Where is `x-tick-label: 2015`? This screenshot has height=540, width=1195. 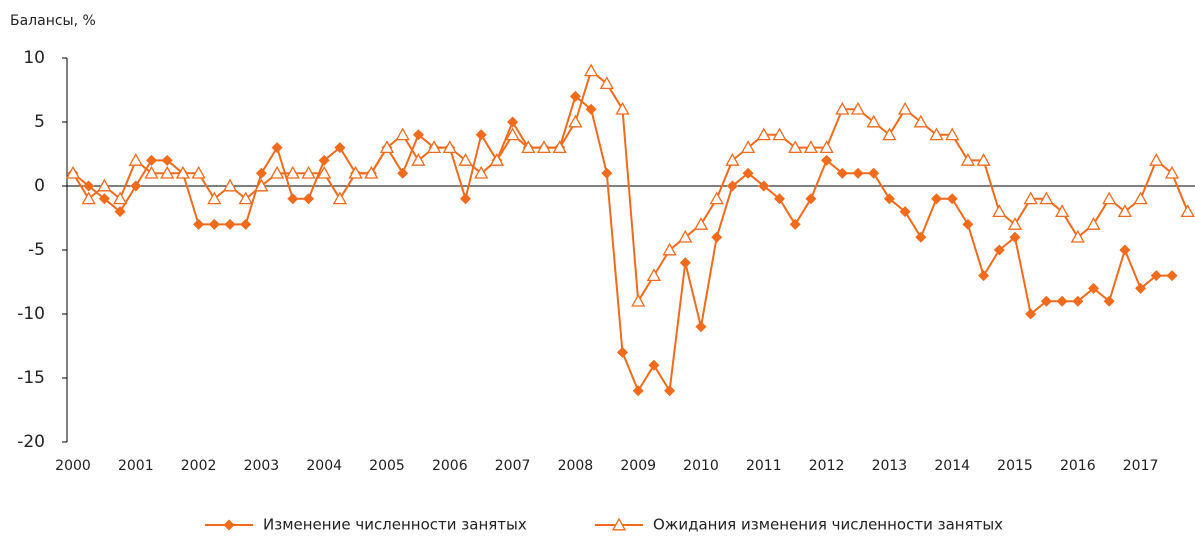
x-tick-label: 2015 is located at coordinates (1015, 466).